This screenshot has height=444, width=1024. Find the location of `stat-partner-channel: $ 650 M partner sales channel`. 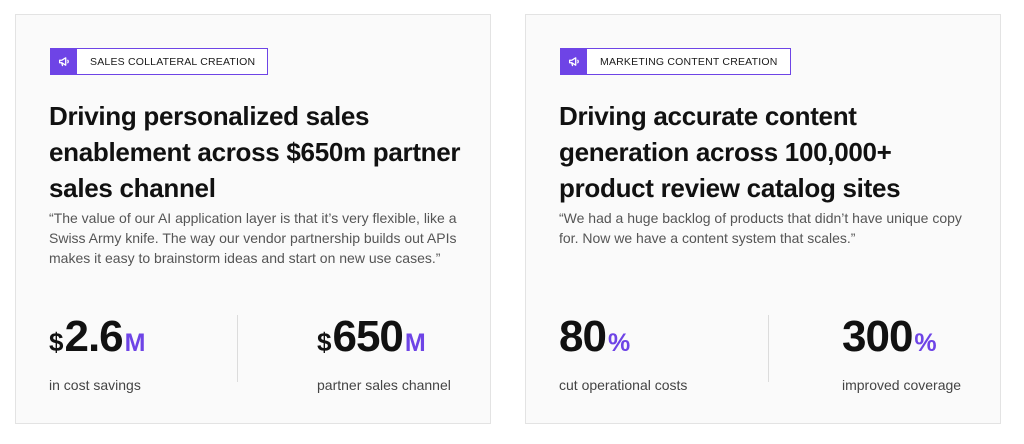

stat-partner-channel: $ 650 M partner sales channel is located at coordinates (384, 354).